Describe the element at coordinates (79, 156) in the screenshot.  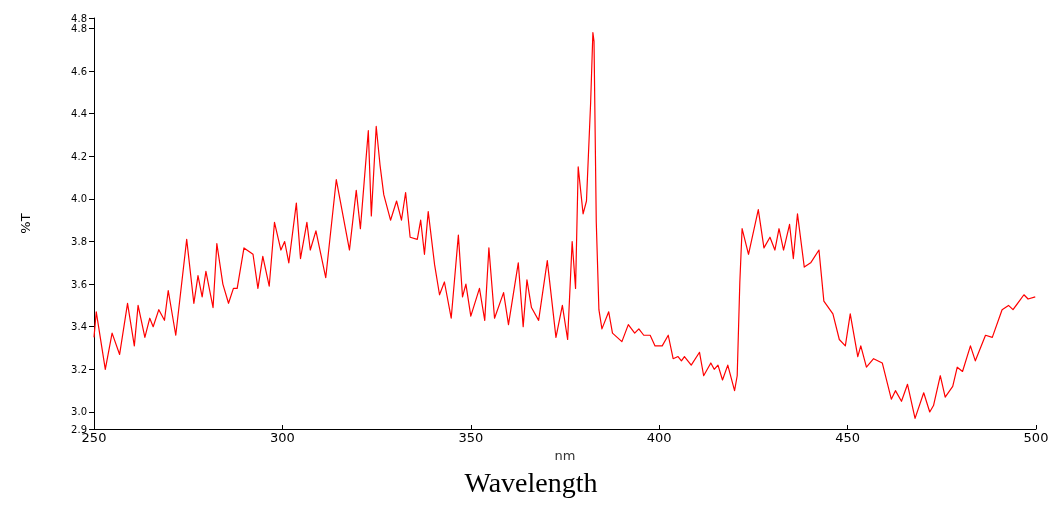
I see `y-tick-label: 4.2` at that location.